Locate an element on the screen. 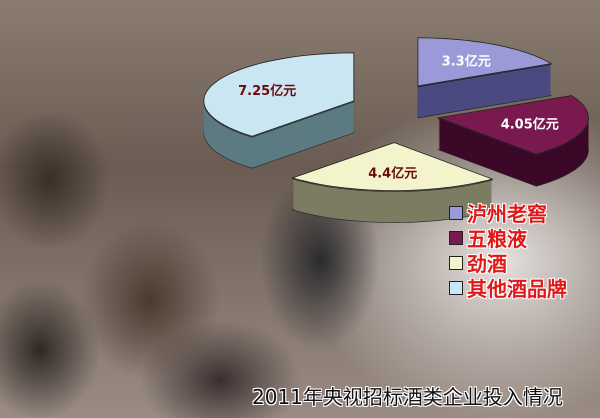 The width and height of the screenshot is (600, 418). legend-item: 劲酒 is located at coordinates (508, 263).